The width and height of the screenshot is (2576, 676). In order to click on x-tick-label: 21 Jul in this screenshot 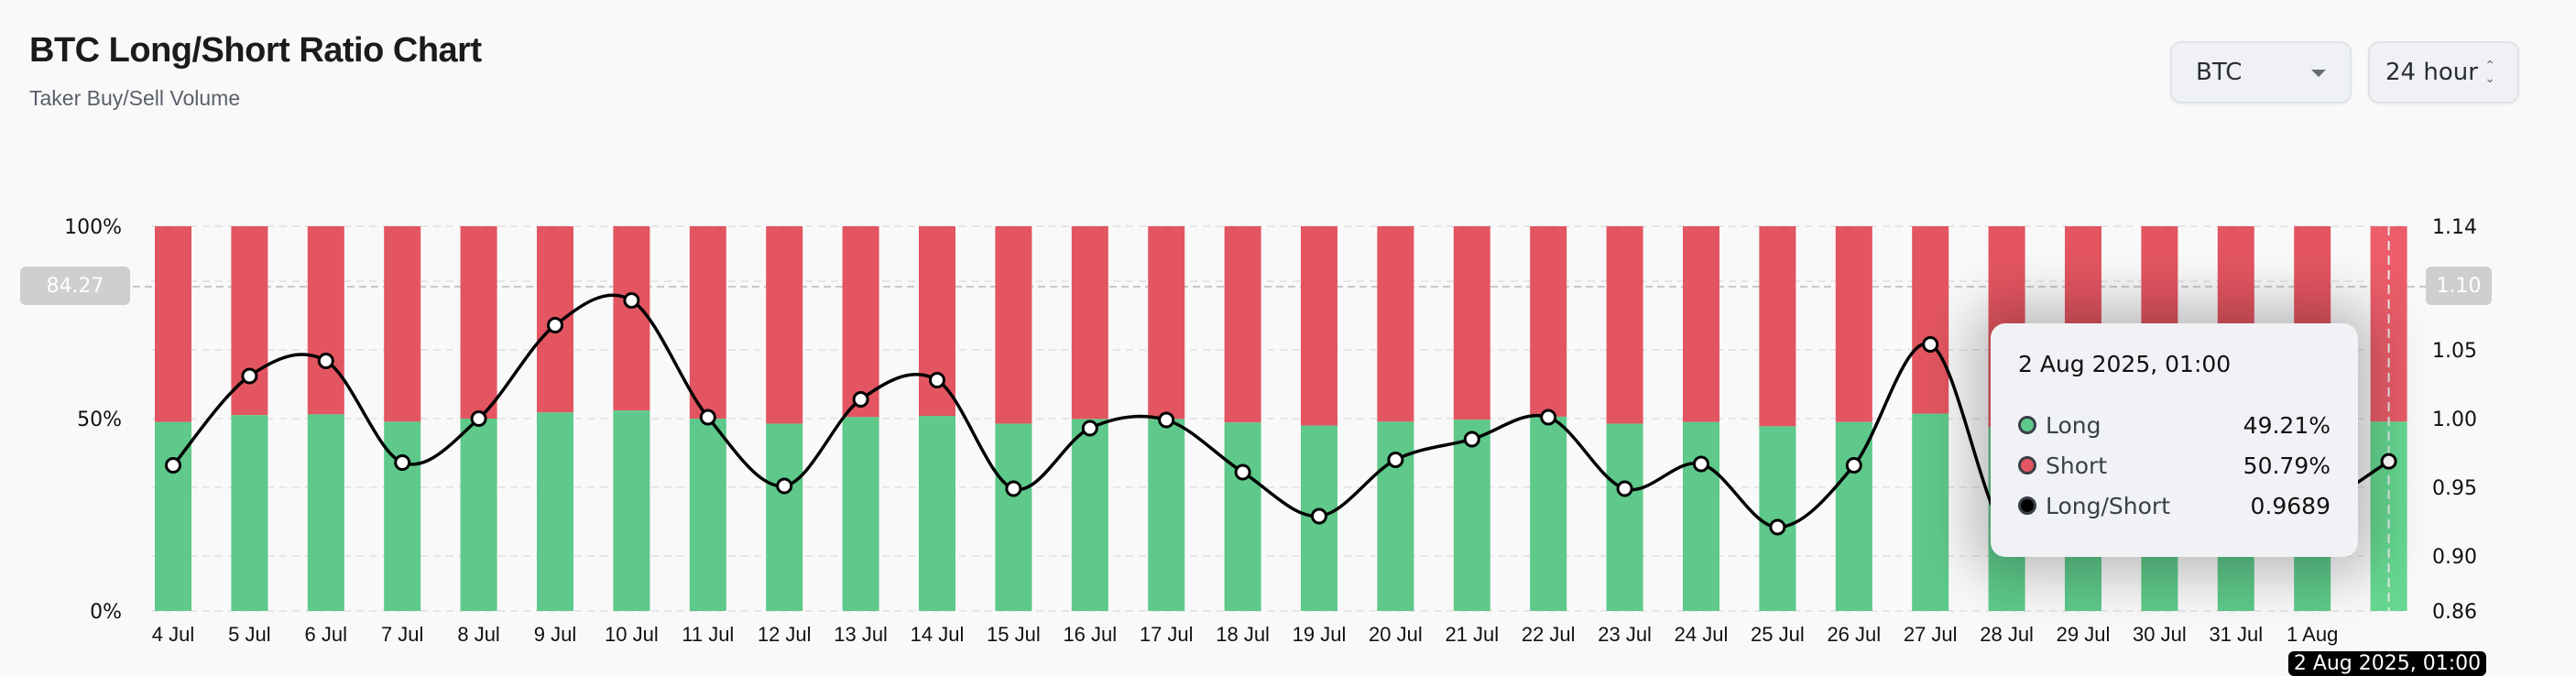, I will do `click(1472, 634)`.